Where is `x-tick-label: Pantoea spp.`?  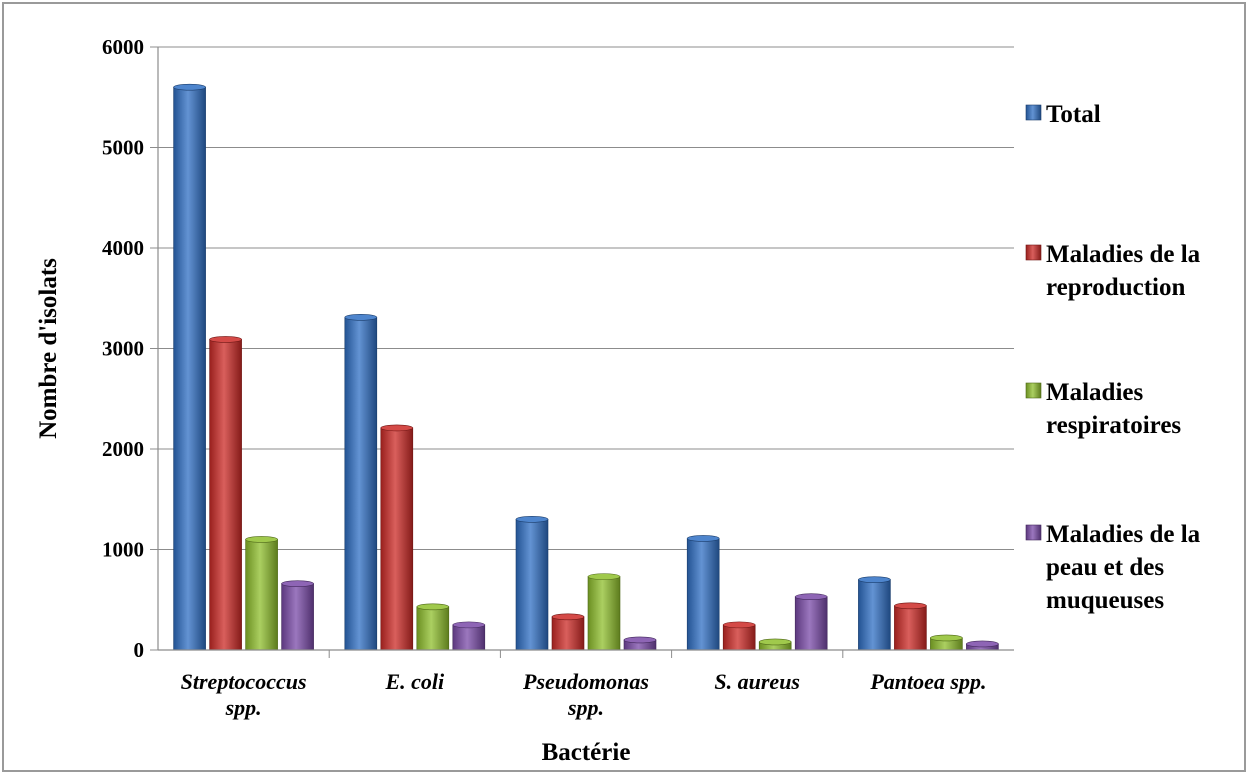
x-tick-label: Pantoea spp. is located at coordinates (927, 681).